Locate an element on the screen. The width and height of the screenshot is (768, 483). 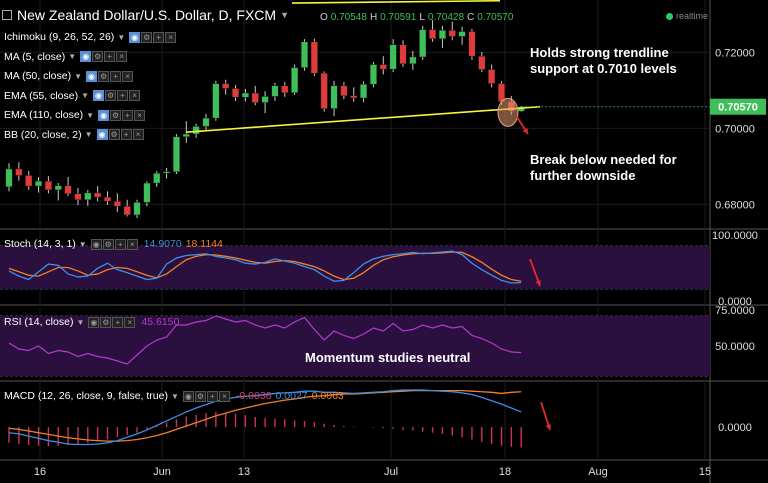
price-tick-label: 0.68000 is located at coordinates (735, 205).